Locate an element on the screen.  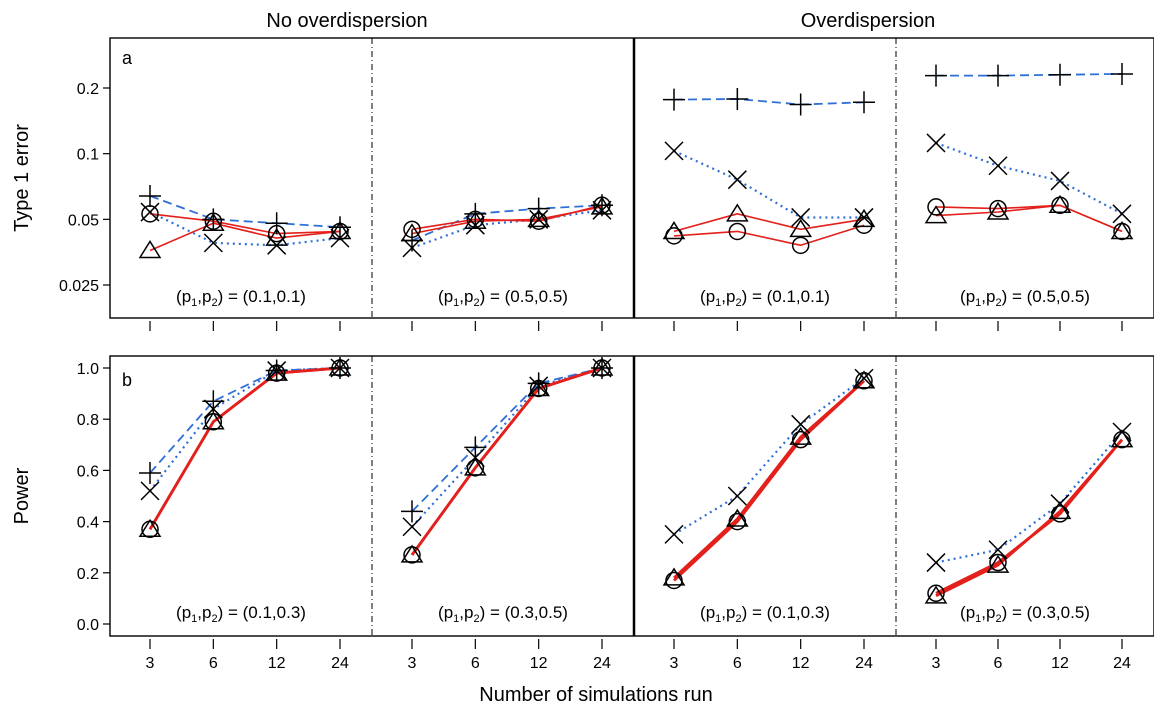
series-line-triangle is located at coordinates (244, 448).